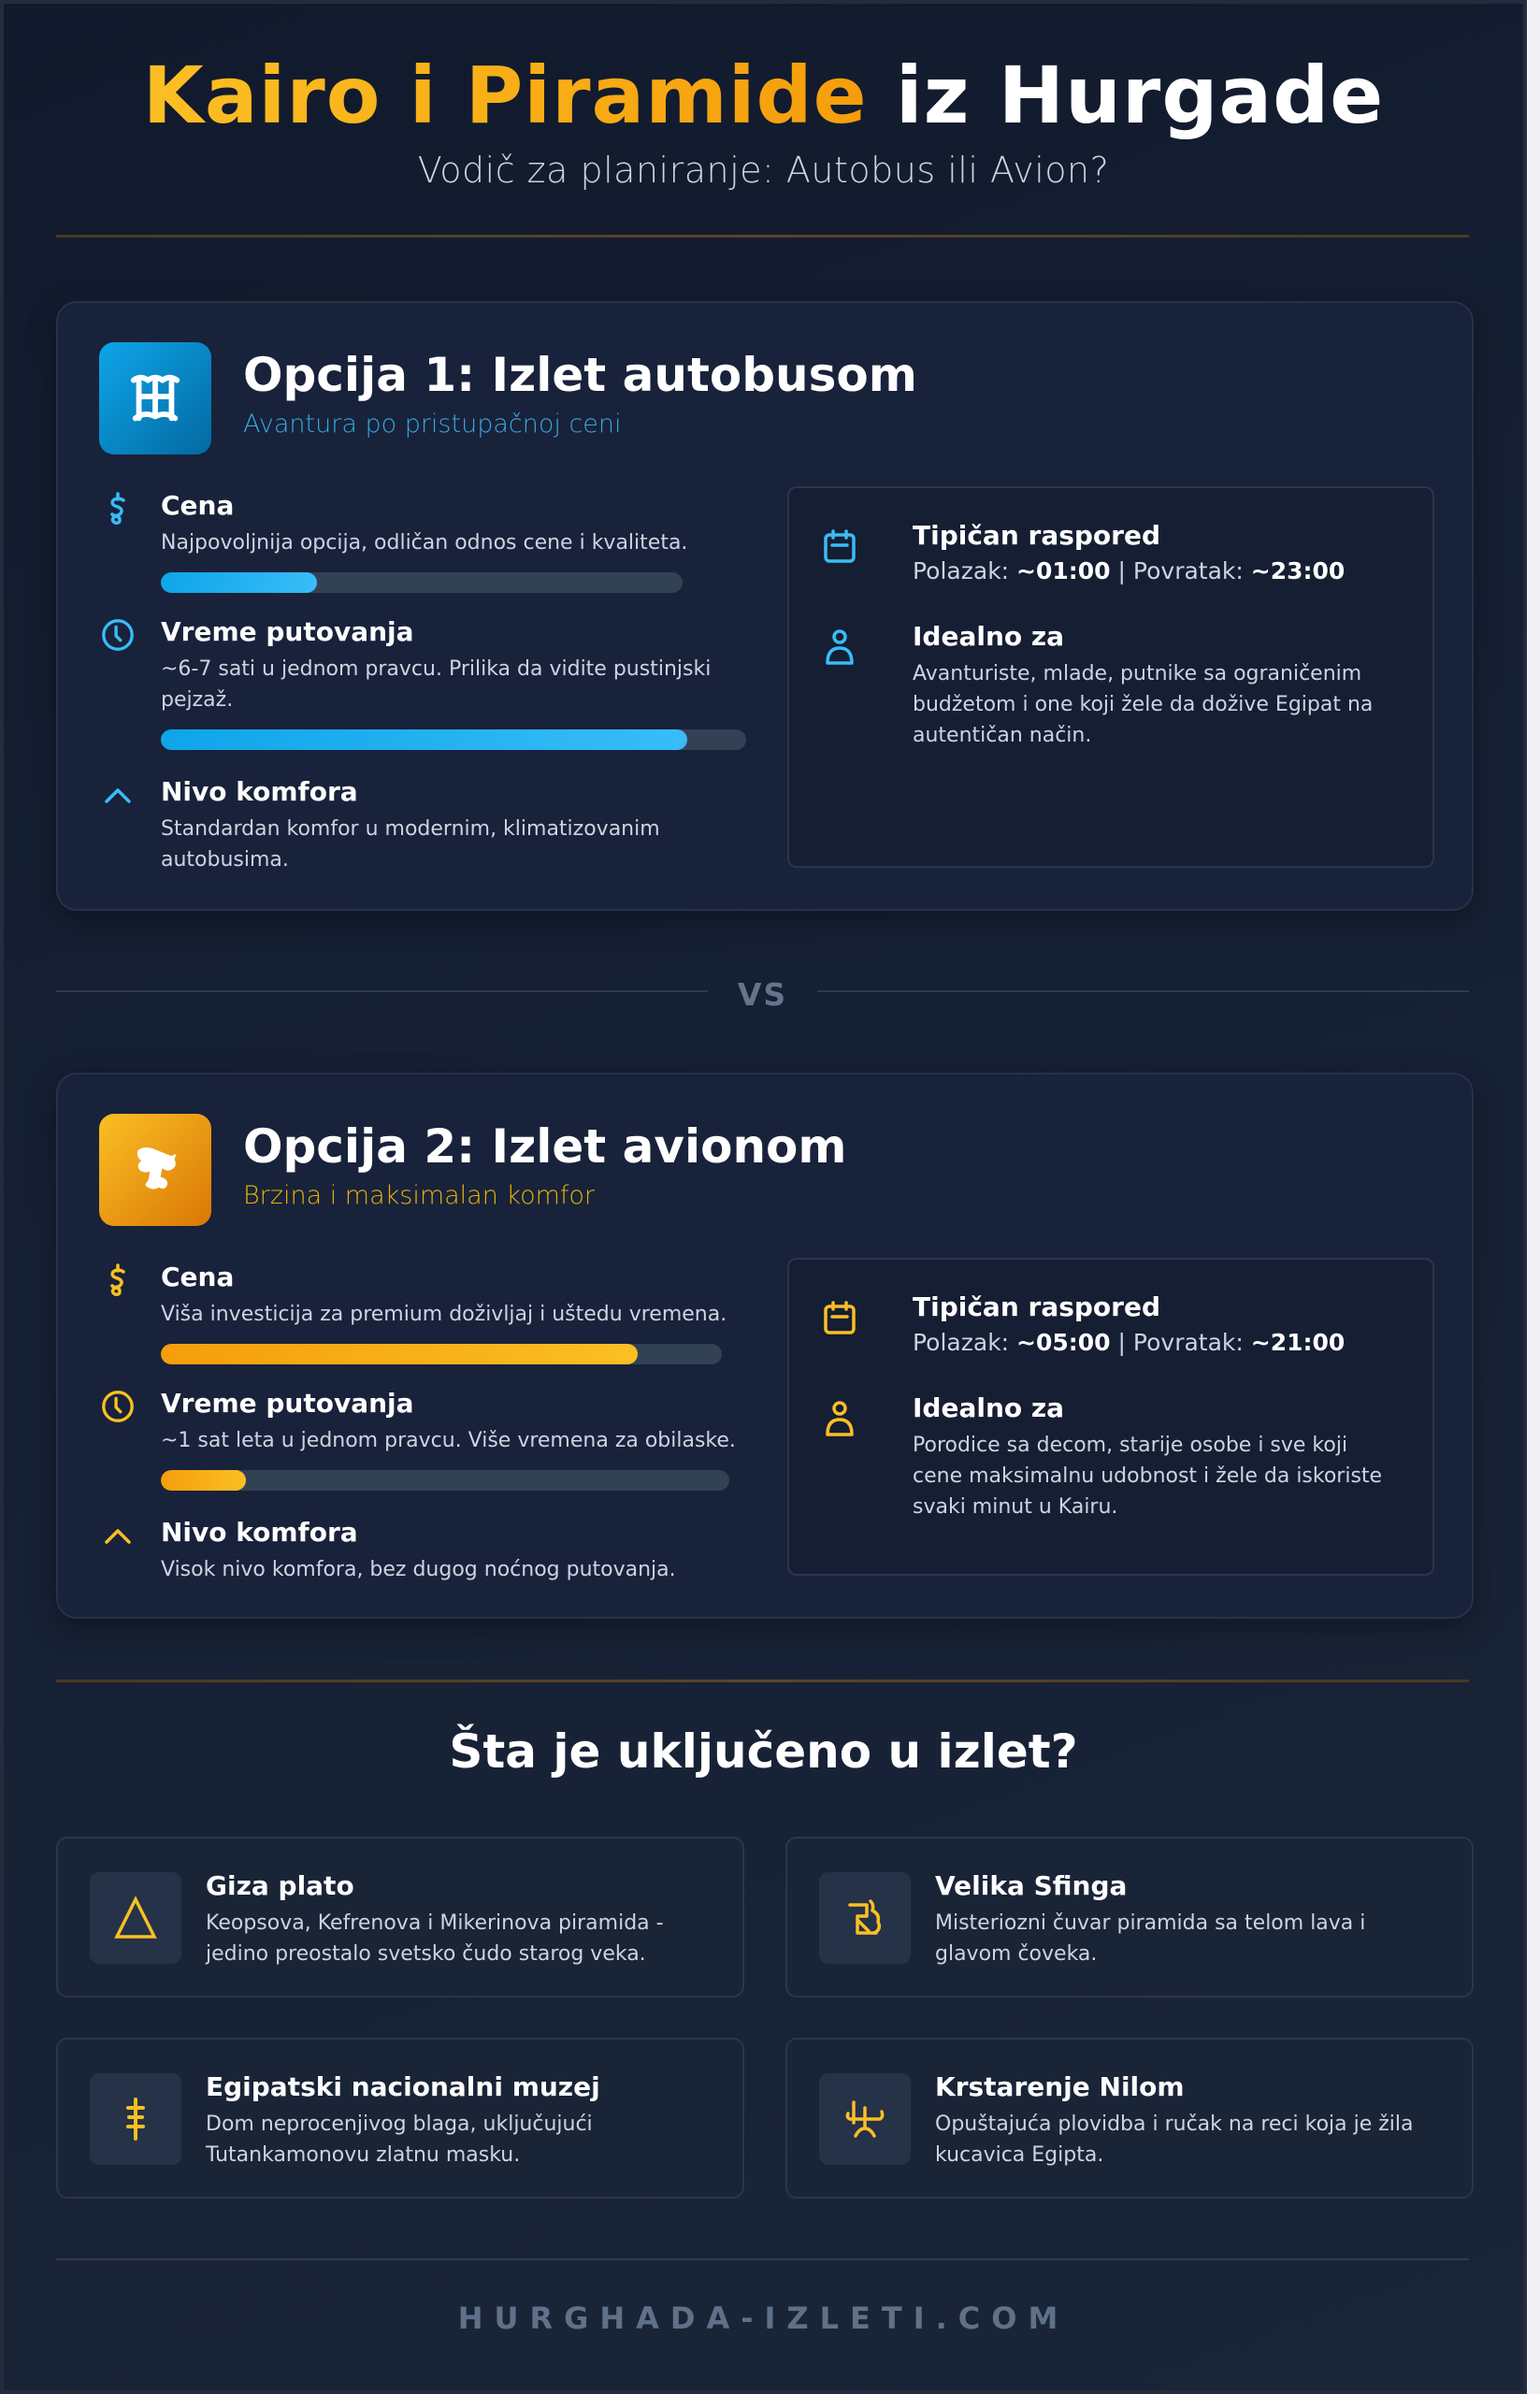 This screenshot has width=1540, height=2394. Describe the element at coordinates (505, 95) in the screenshot. I see `title-highlight: Kairo i Piramide` at that location.